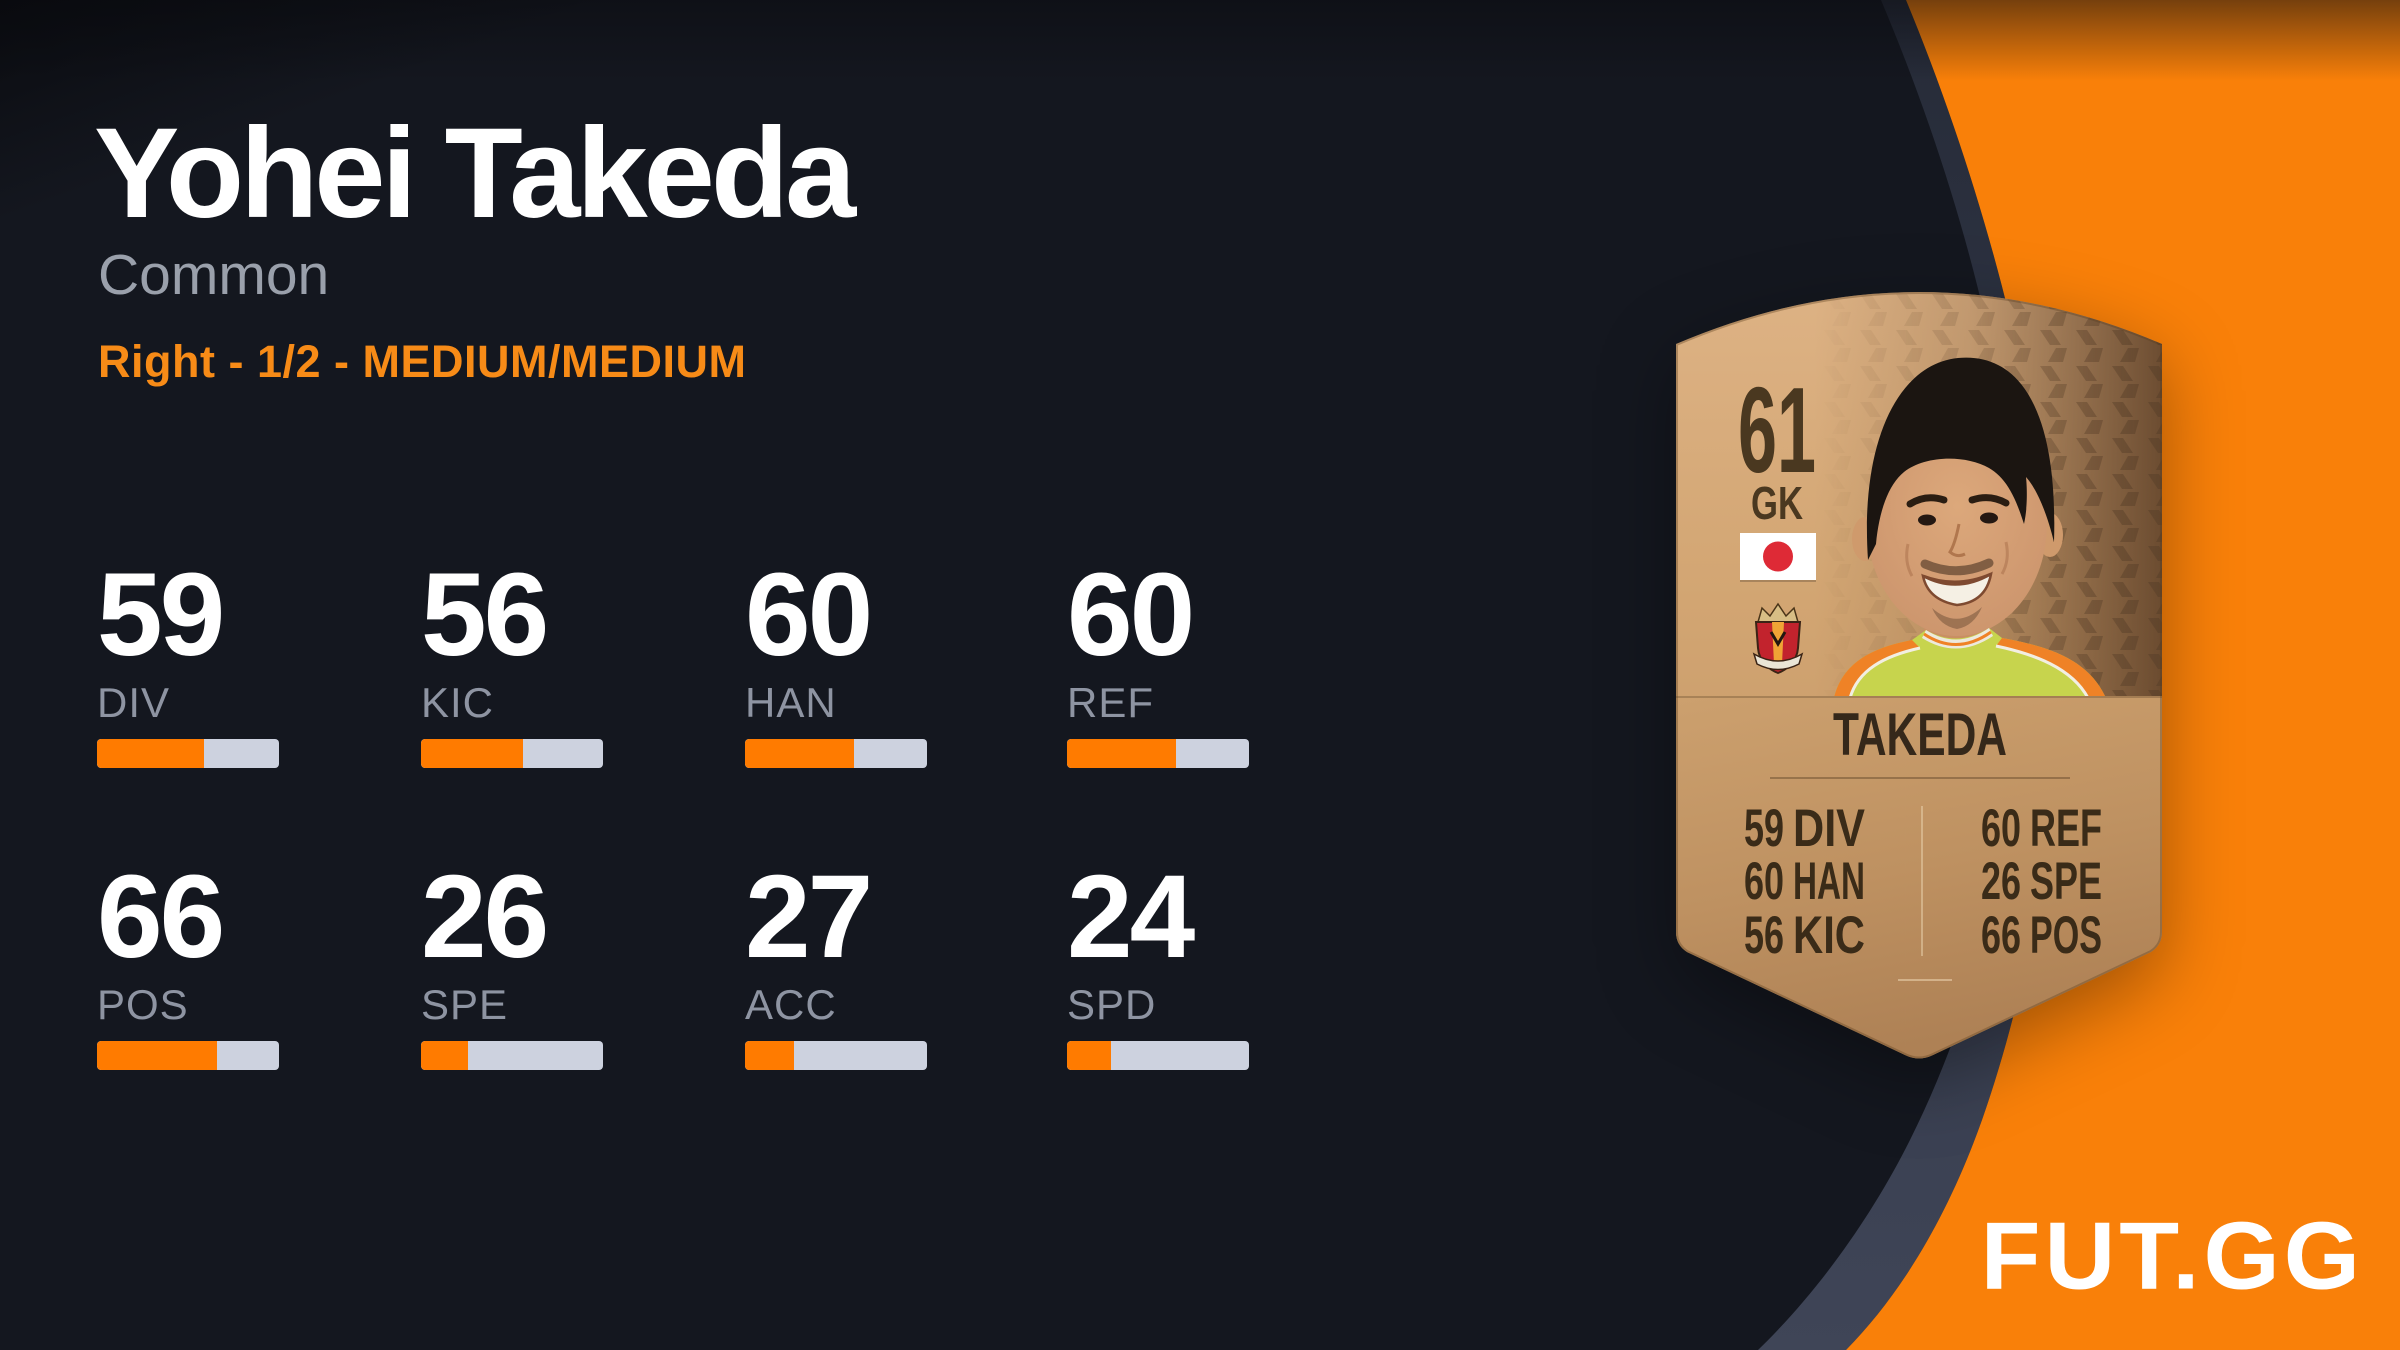 The height and width of the screenshot is (1350, 2400). I want to click on attribute-tile: 24 SPD, so click(1167, 964).